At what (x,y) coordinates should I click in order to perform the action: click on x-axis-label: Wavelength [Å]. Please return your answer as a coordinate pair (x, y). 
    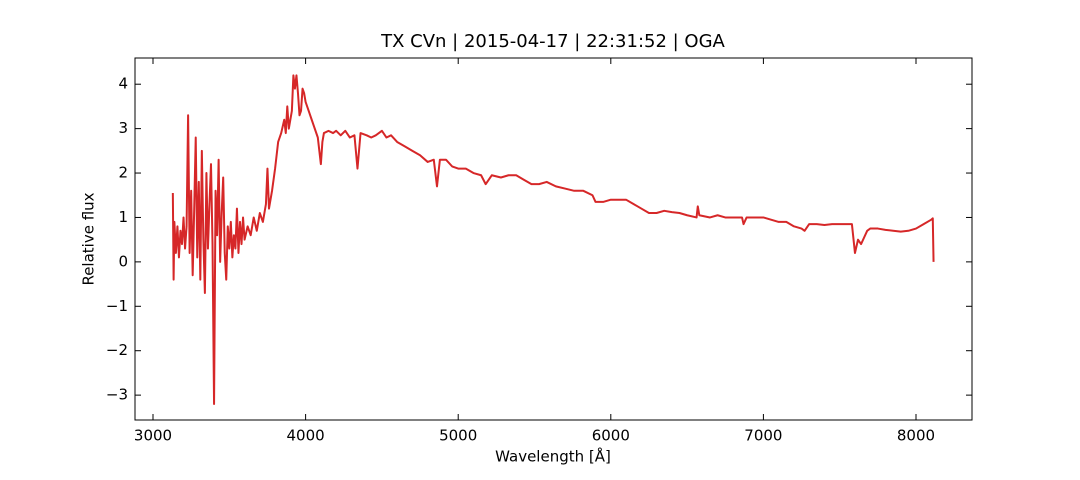
    Looking at the image, I should click on (553, 456).